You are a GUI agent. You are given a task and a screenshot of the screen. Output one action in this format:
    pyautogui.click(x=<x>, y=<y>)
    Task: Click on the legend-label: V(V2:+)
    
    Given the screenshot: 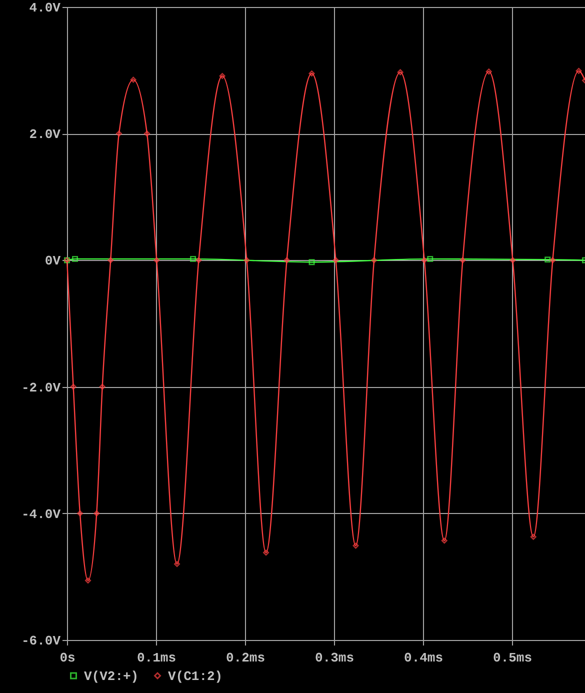 What is the action you would take?
    pyautogui.click(x=111, y=676)
    